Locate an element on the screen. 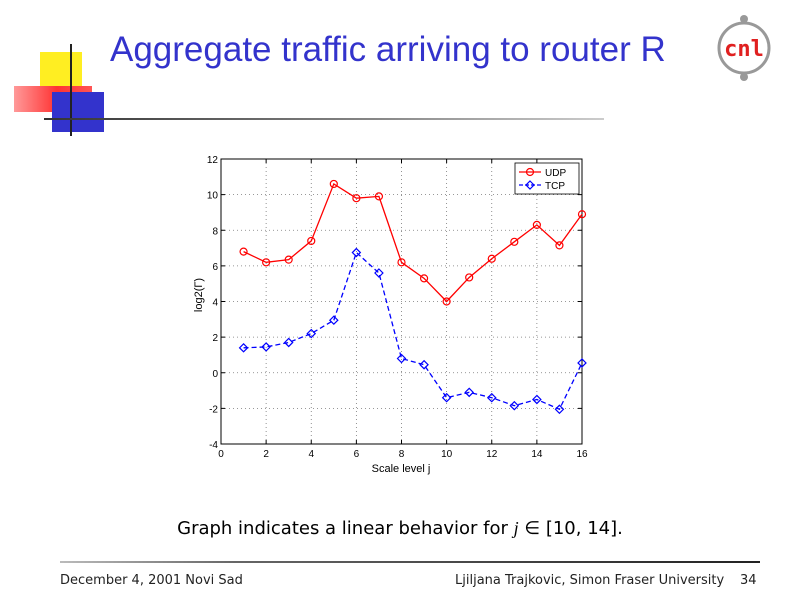  y-tick-label: 8 is located at coordinates (215, 231).